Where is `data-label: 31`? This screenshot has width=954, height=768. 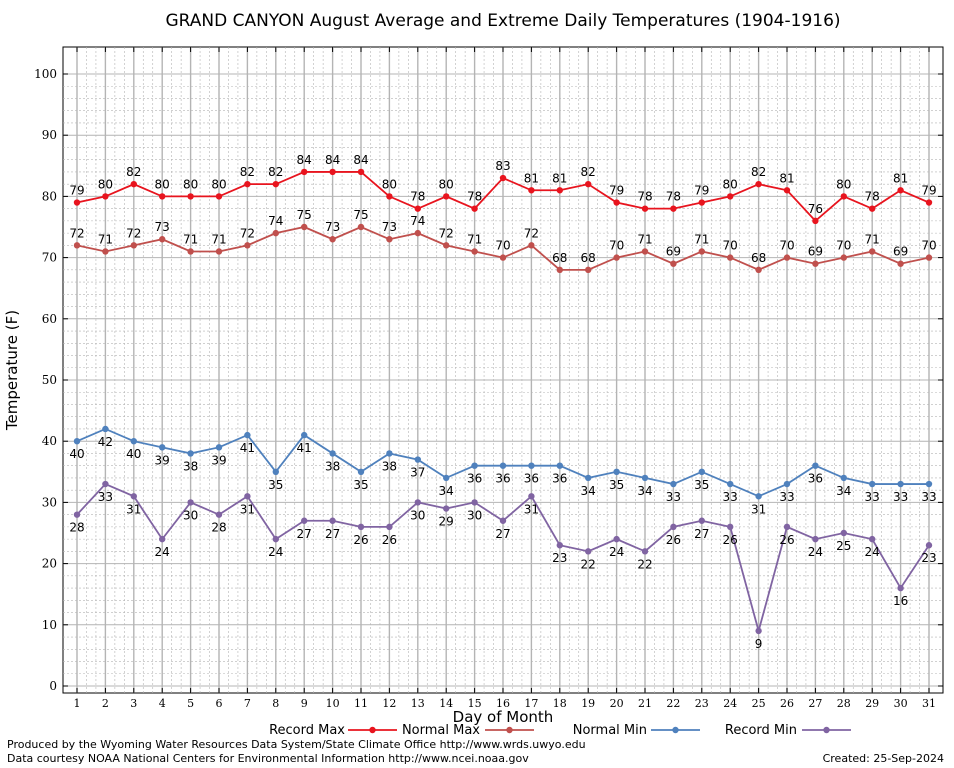
data-label: 31 is located at coordinates (758, 509).